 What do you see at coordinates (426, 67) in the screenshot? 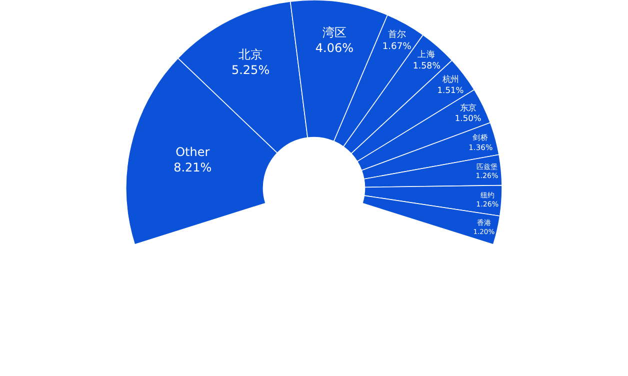
I see `data-label: 1.58%` at bounding box center [426, 67].